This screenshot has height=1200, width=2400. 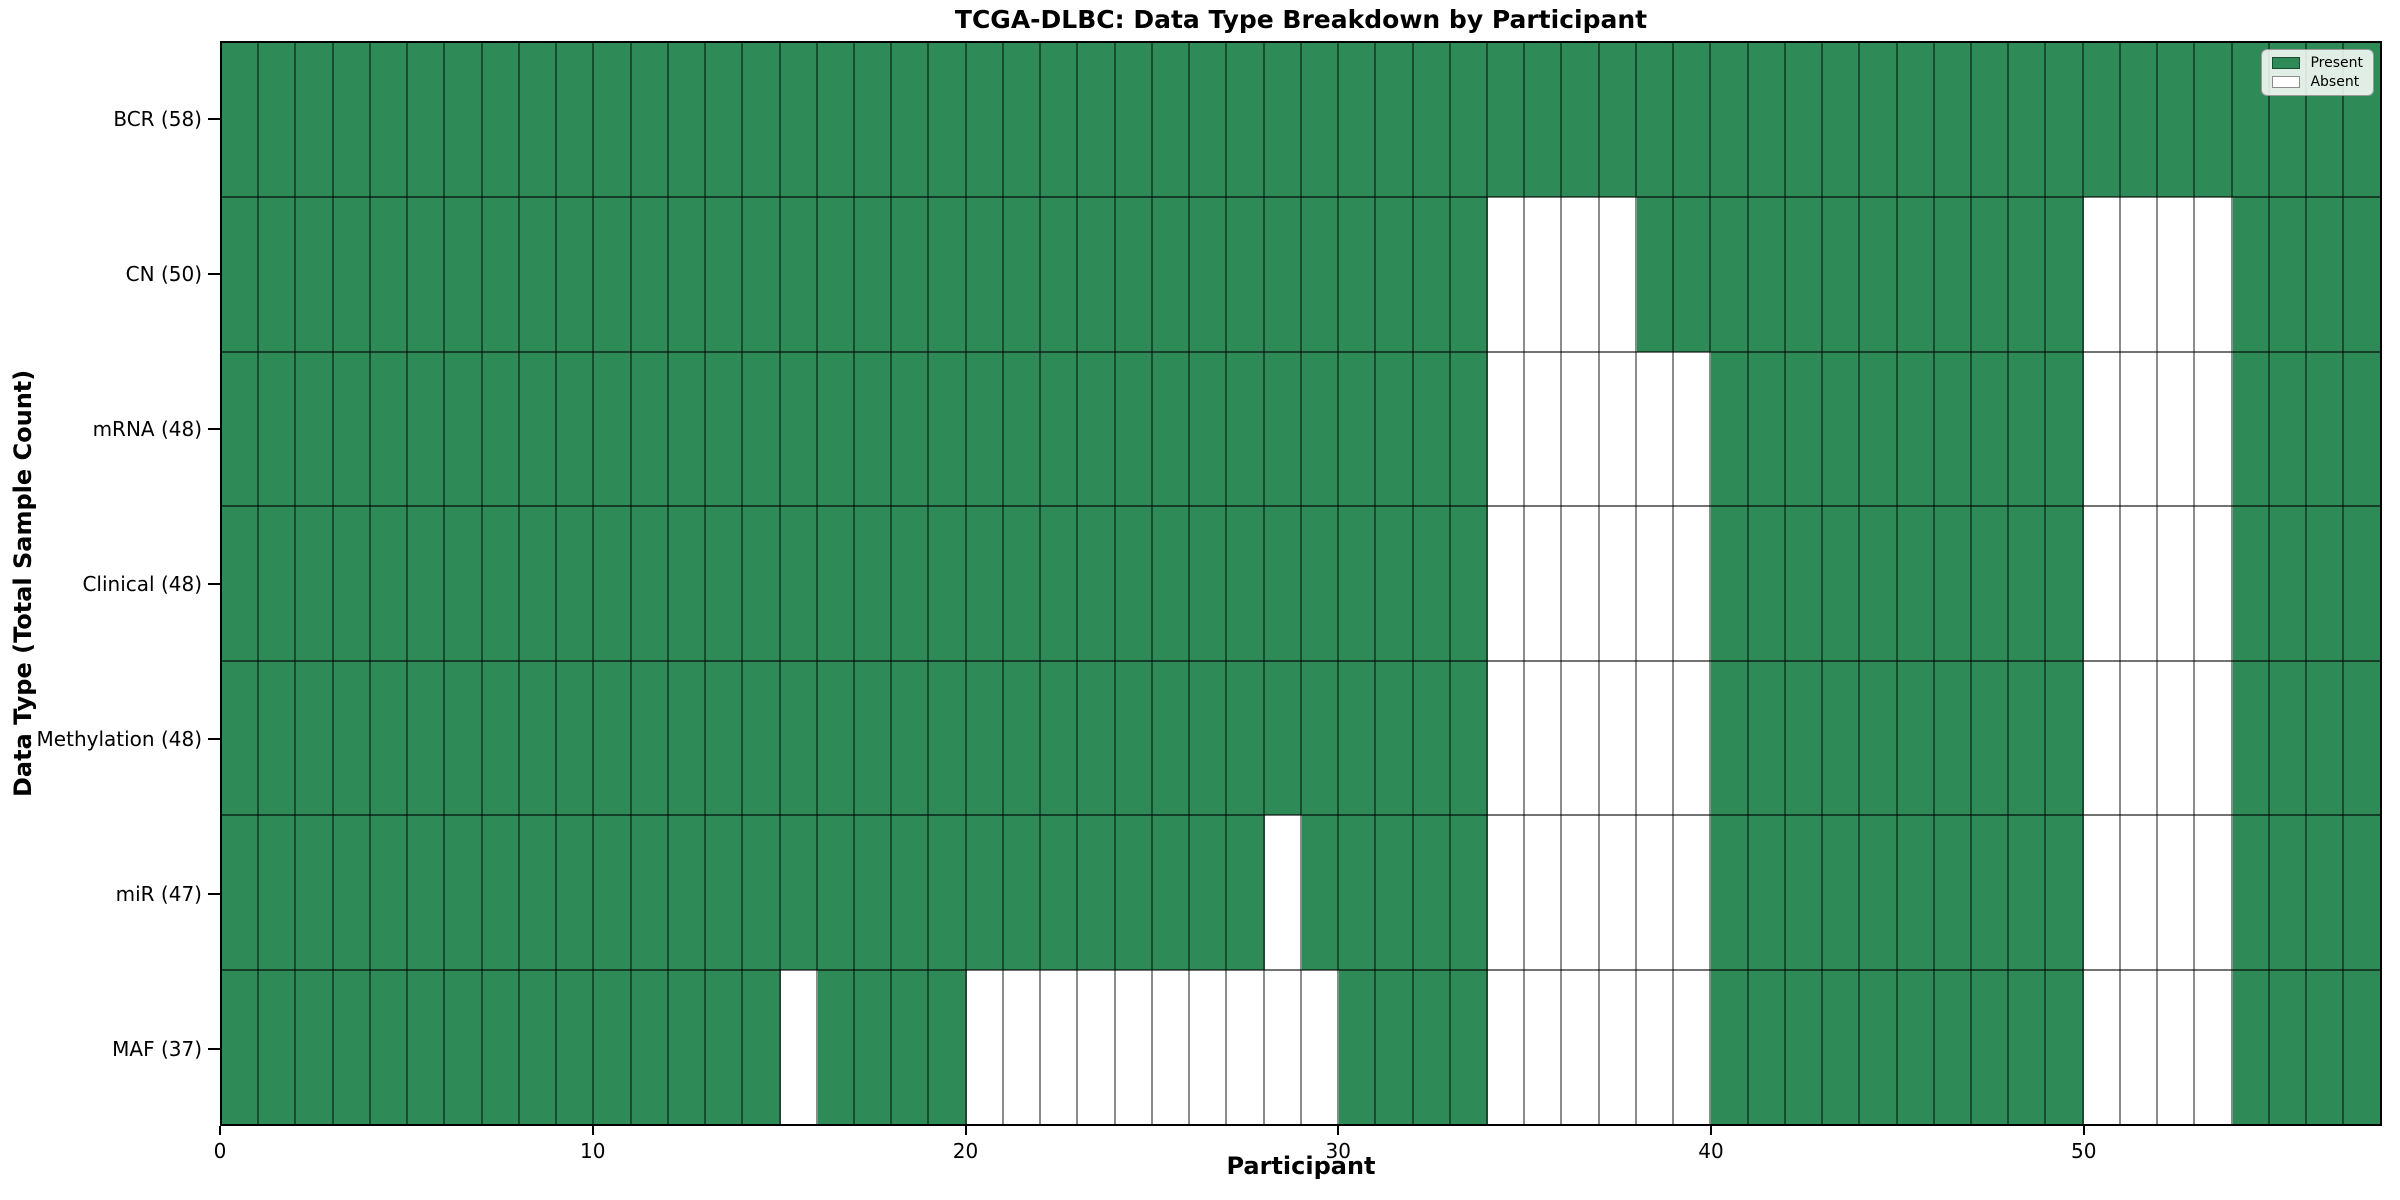 I want to click on y-axis-title: Data Type (Total Sample Count), so click(x=23, y=583).